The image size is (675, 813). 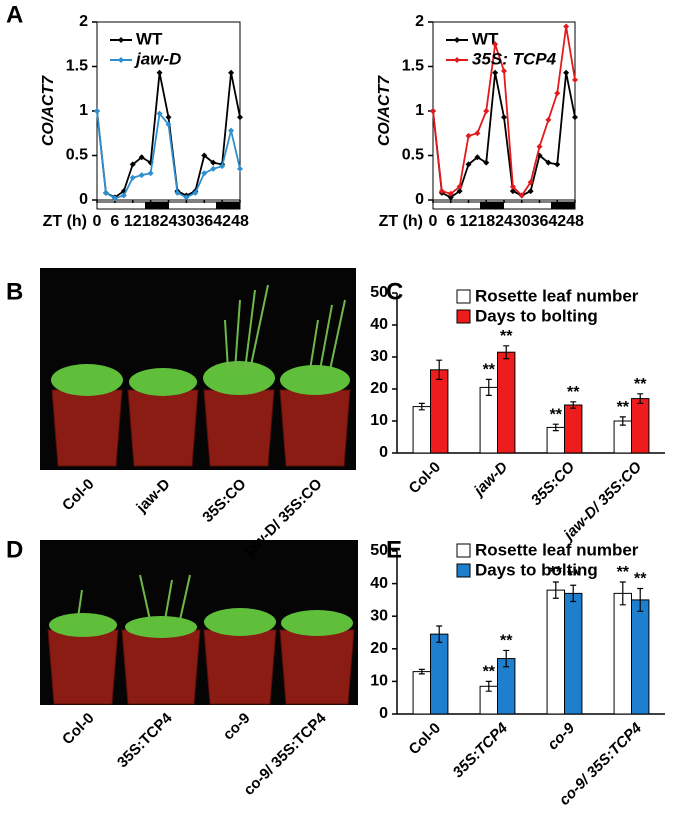 What do you see at coordinates (469, 221) in the screenshot?
I see `x-tick-label: 12` at bounding box center [469, 221].